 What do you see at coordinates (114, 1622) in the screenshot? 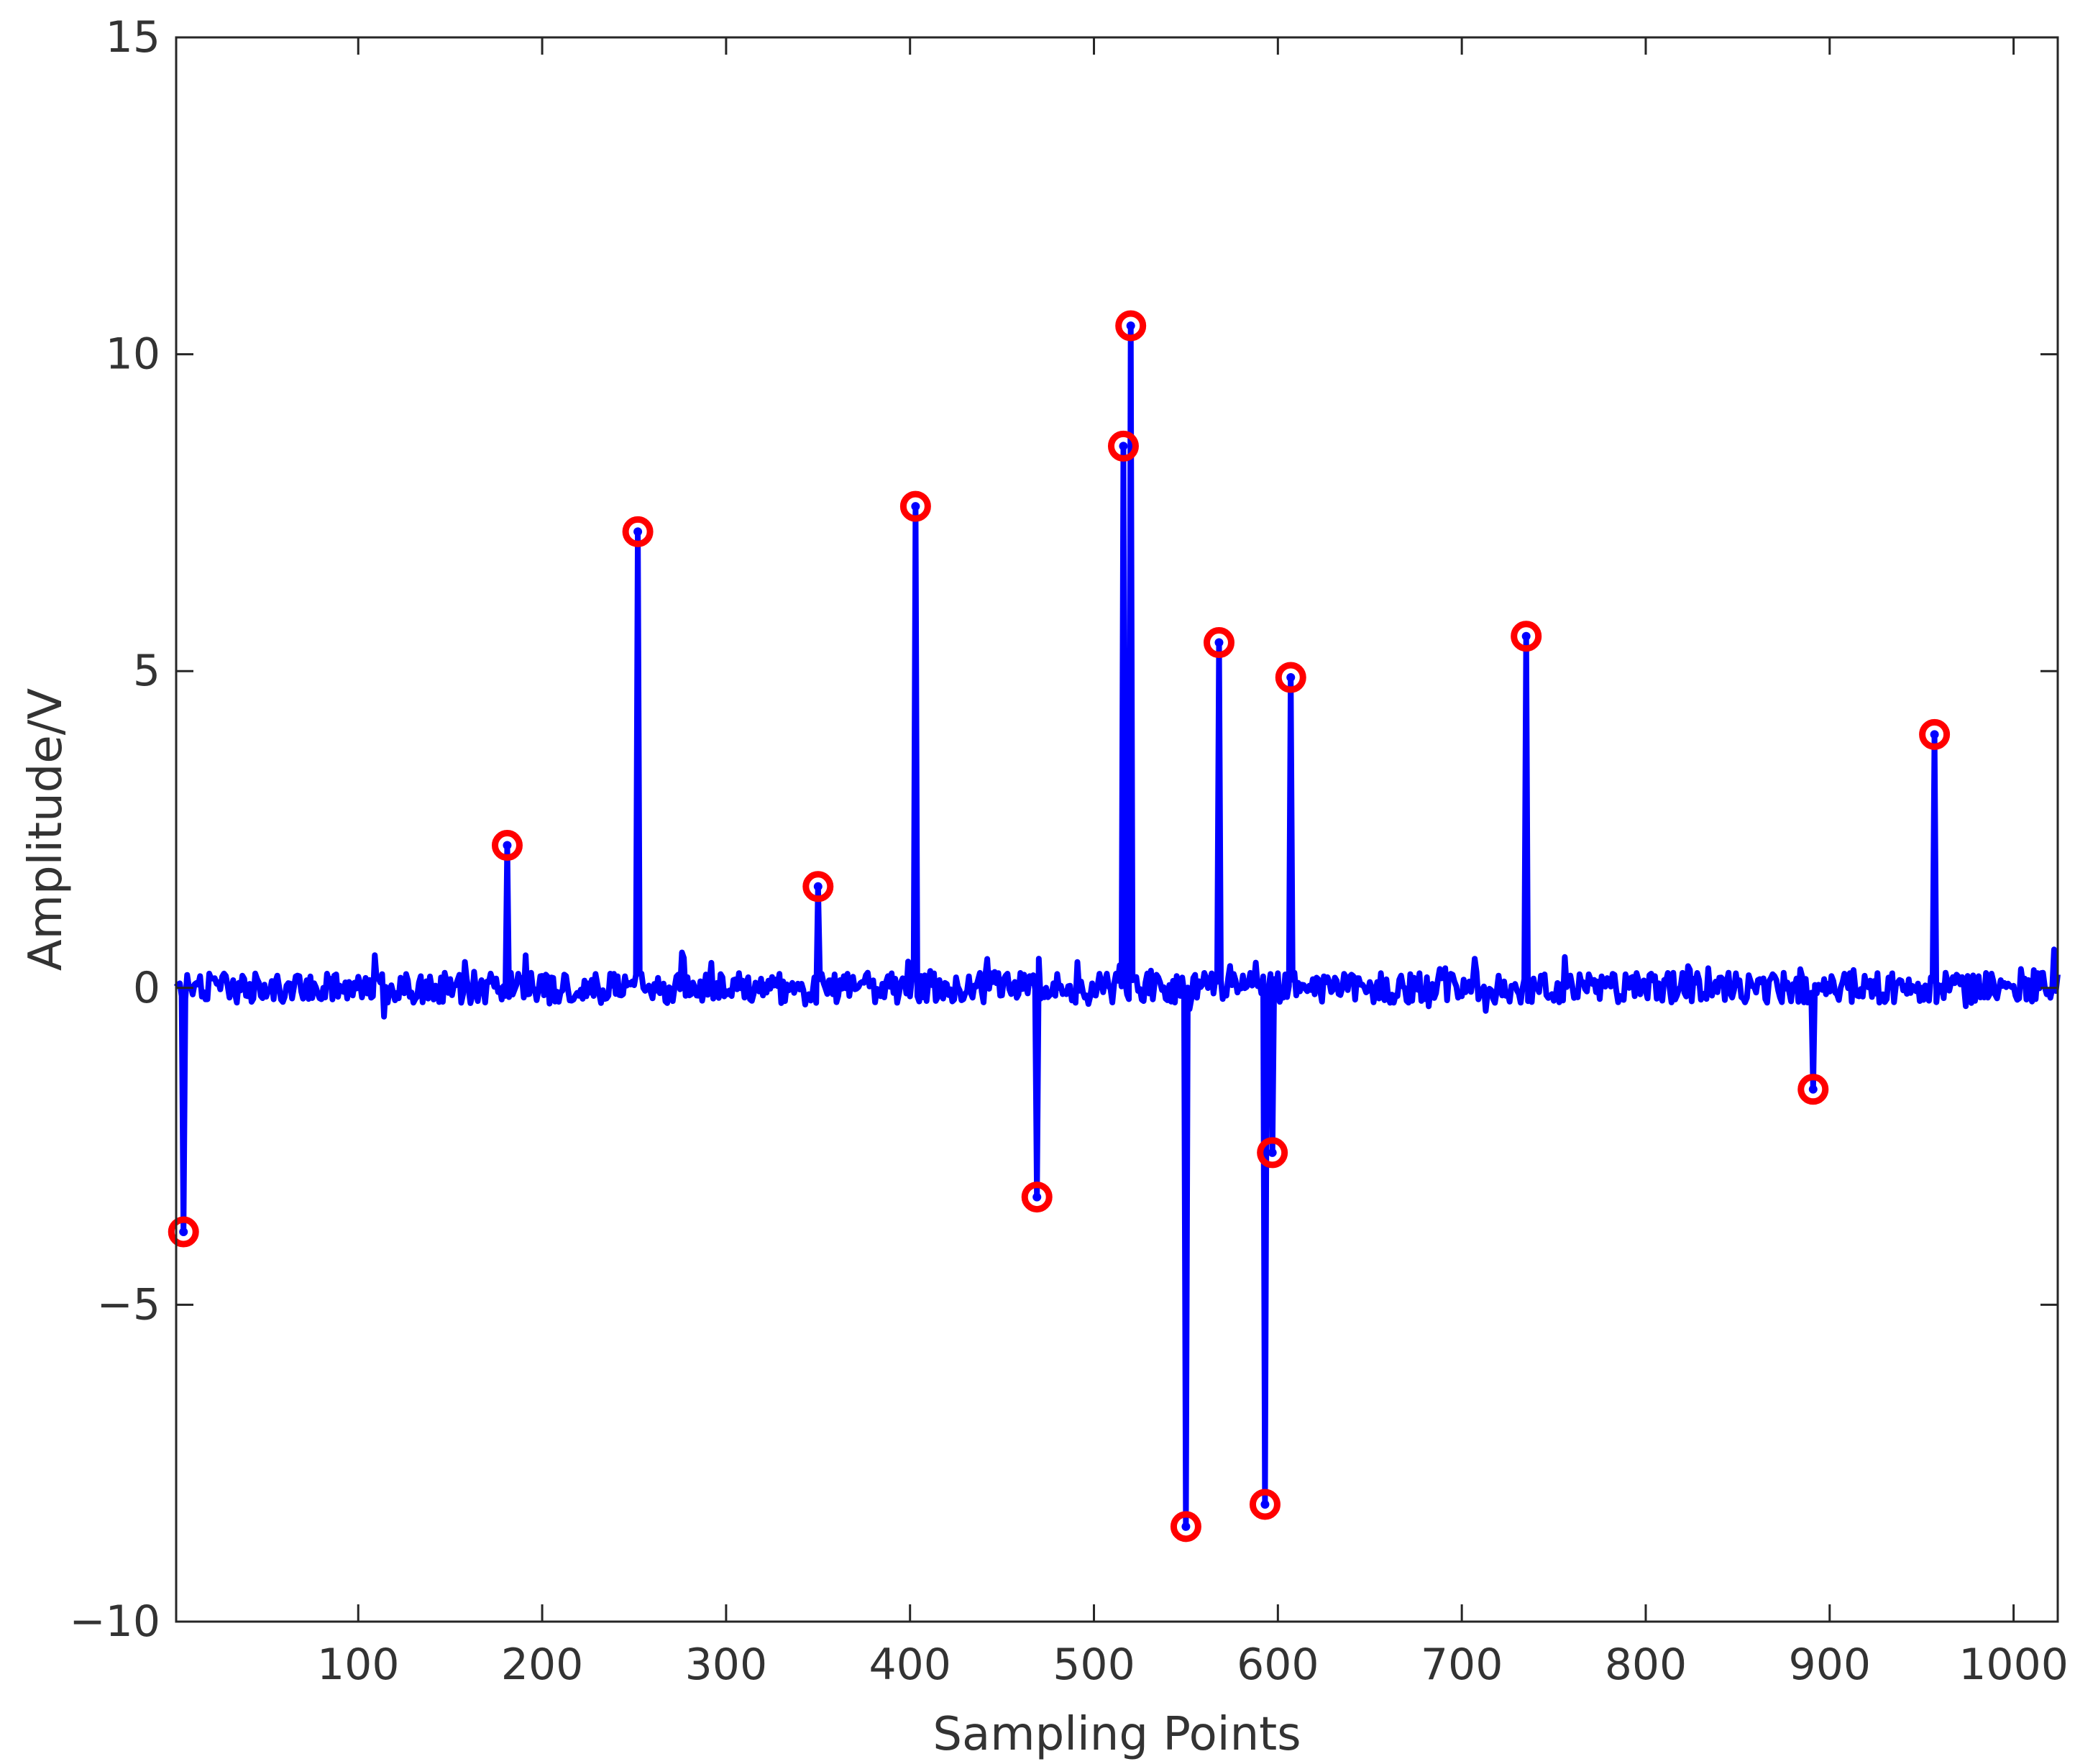
I see `y-tick-label: −10` at bounding box center [114, 1622].